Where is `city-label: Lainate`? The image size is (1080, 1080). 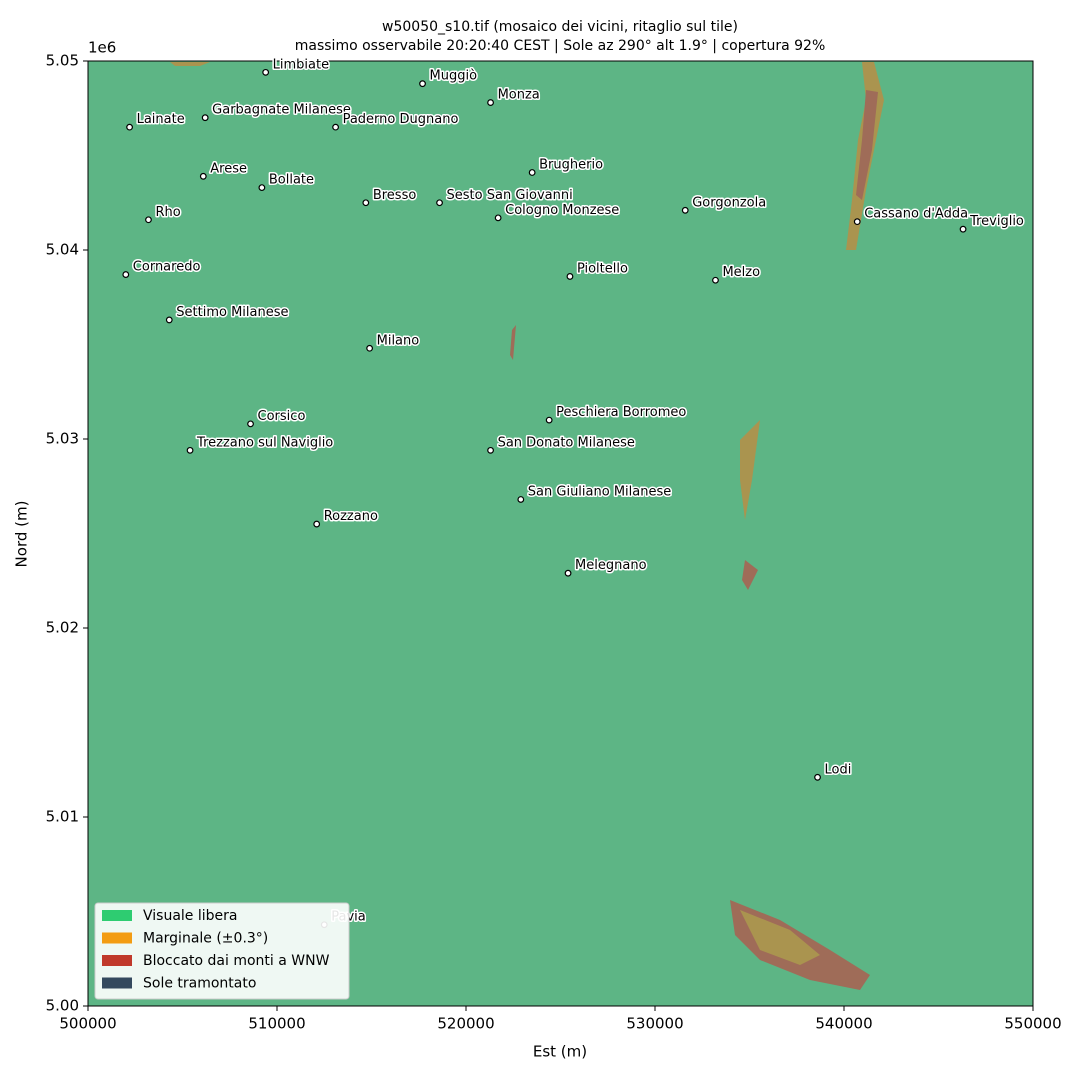
city-label: Lainate is located at coordinates (161, 119).